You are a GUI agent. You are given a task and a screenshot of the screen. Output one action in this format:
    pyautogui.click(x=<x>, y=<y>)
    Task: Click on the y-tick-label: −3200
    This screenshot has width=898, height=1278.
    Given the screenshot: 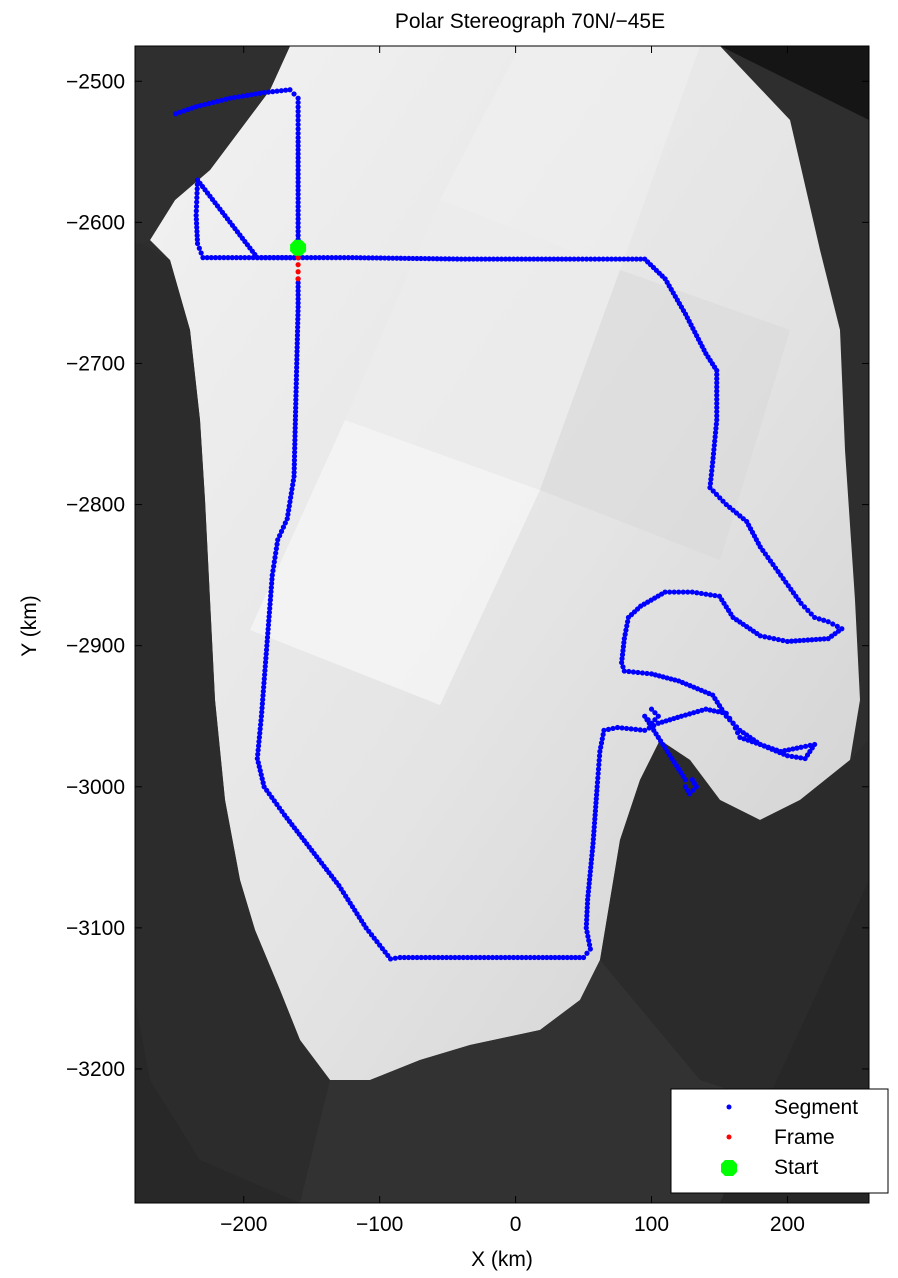 What is the action you would take?
    pyautogui.click(x=95, y=1069)
    